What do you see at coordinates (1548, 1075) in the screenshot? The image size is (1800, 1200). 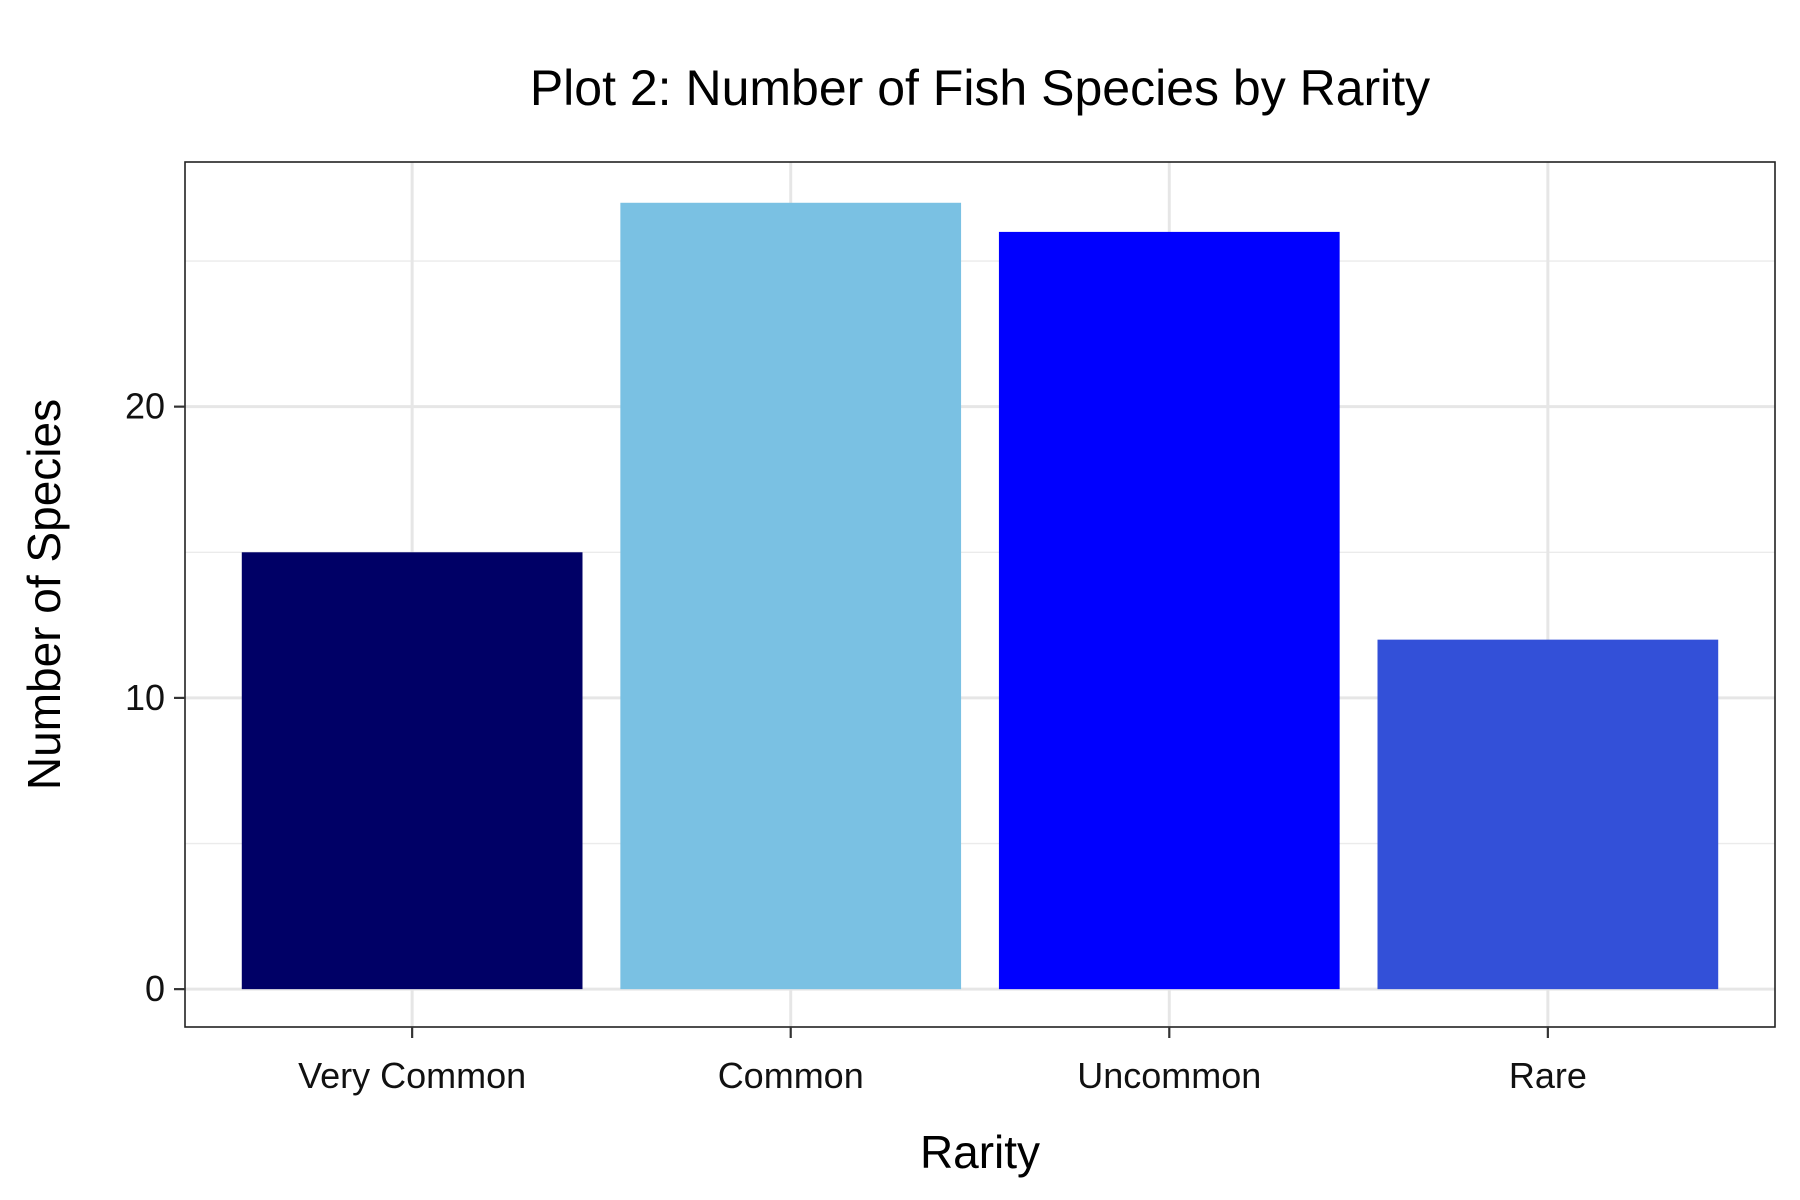 I see `x-tick-label: Rare` at bounding box center [1548, 1075].